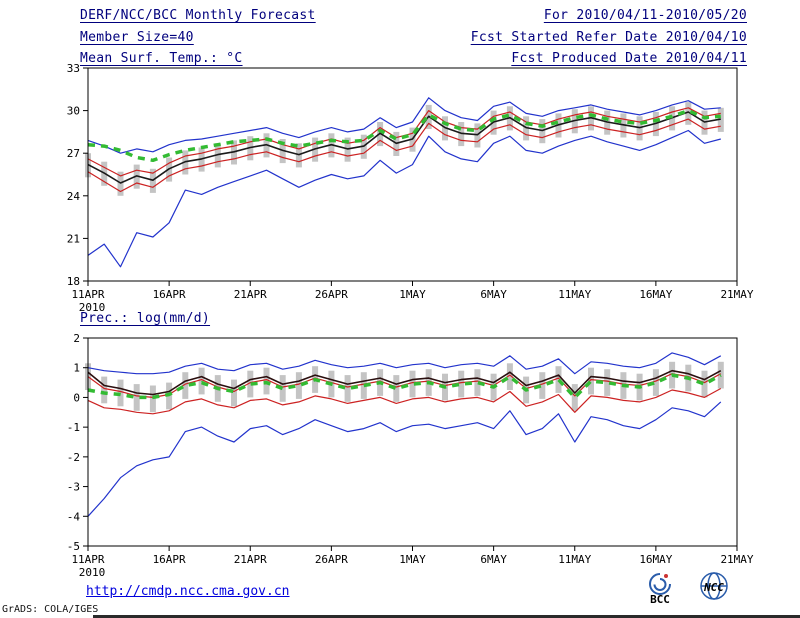 Image resolution: width=800 pixels, height=618 pixels. Describe the element at coordinates (145, 318) in the screenshot. I see `precip-chart-title: Prec.: log(mm/d)` at that location.